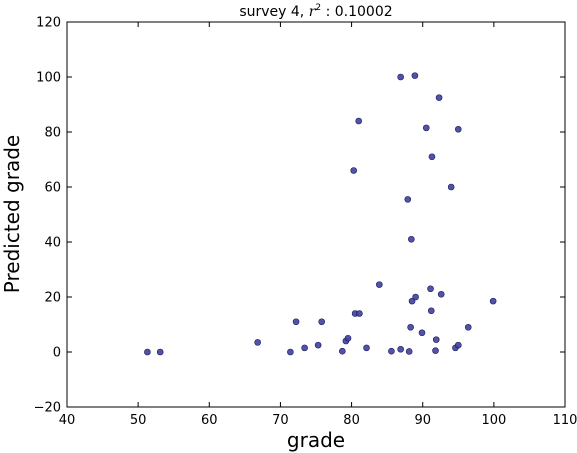  I want to click on x-axis-label: grade, so click(316, 440).